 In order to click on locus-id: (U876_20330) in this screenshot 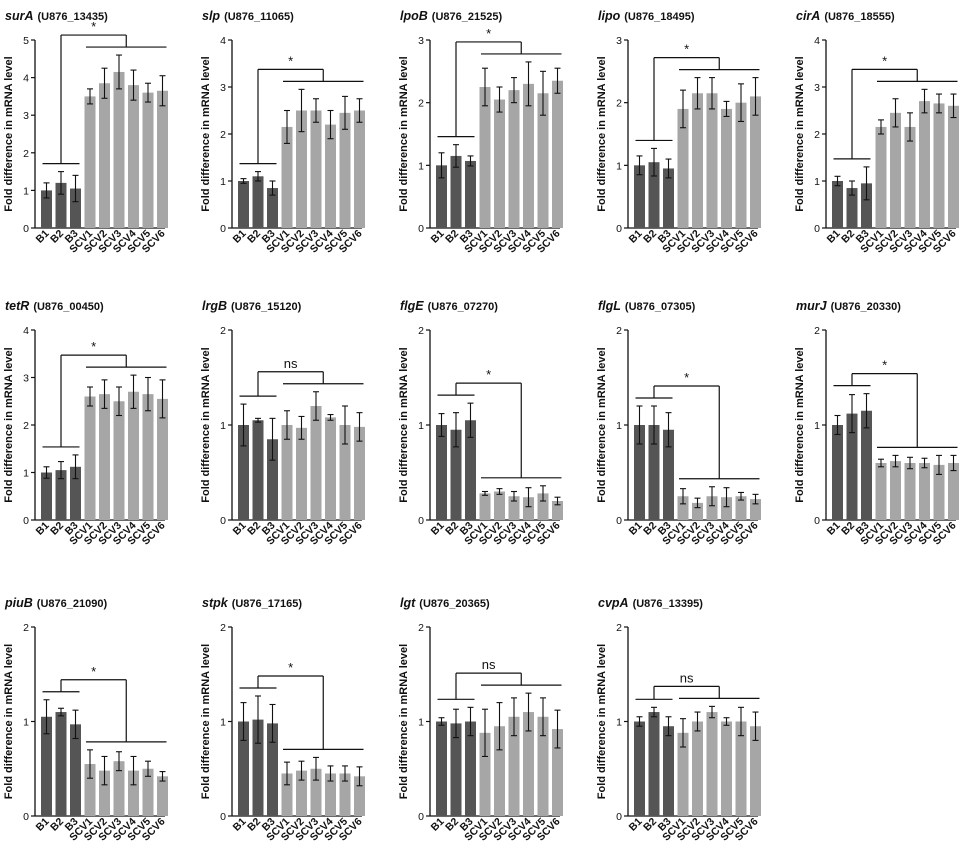, I will do `click(866, 307)`.